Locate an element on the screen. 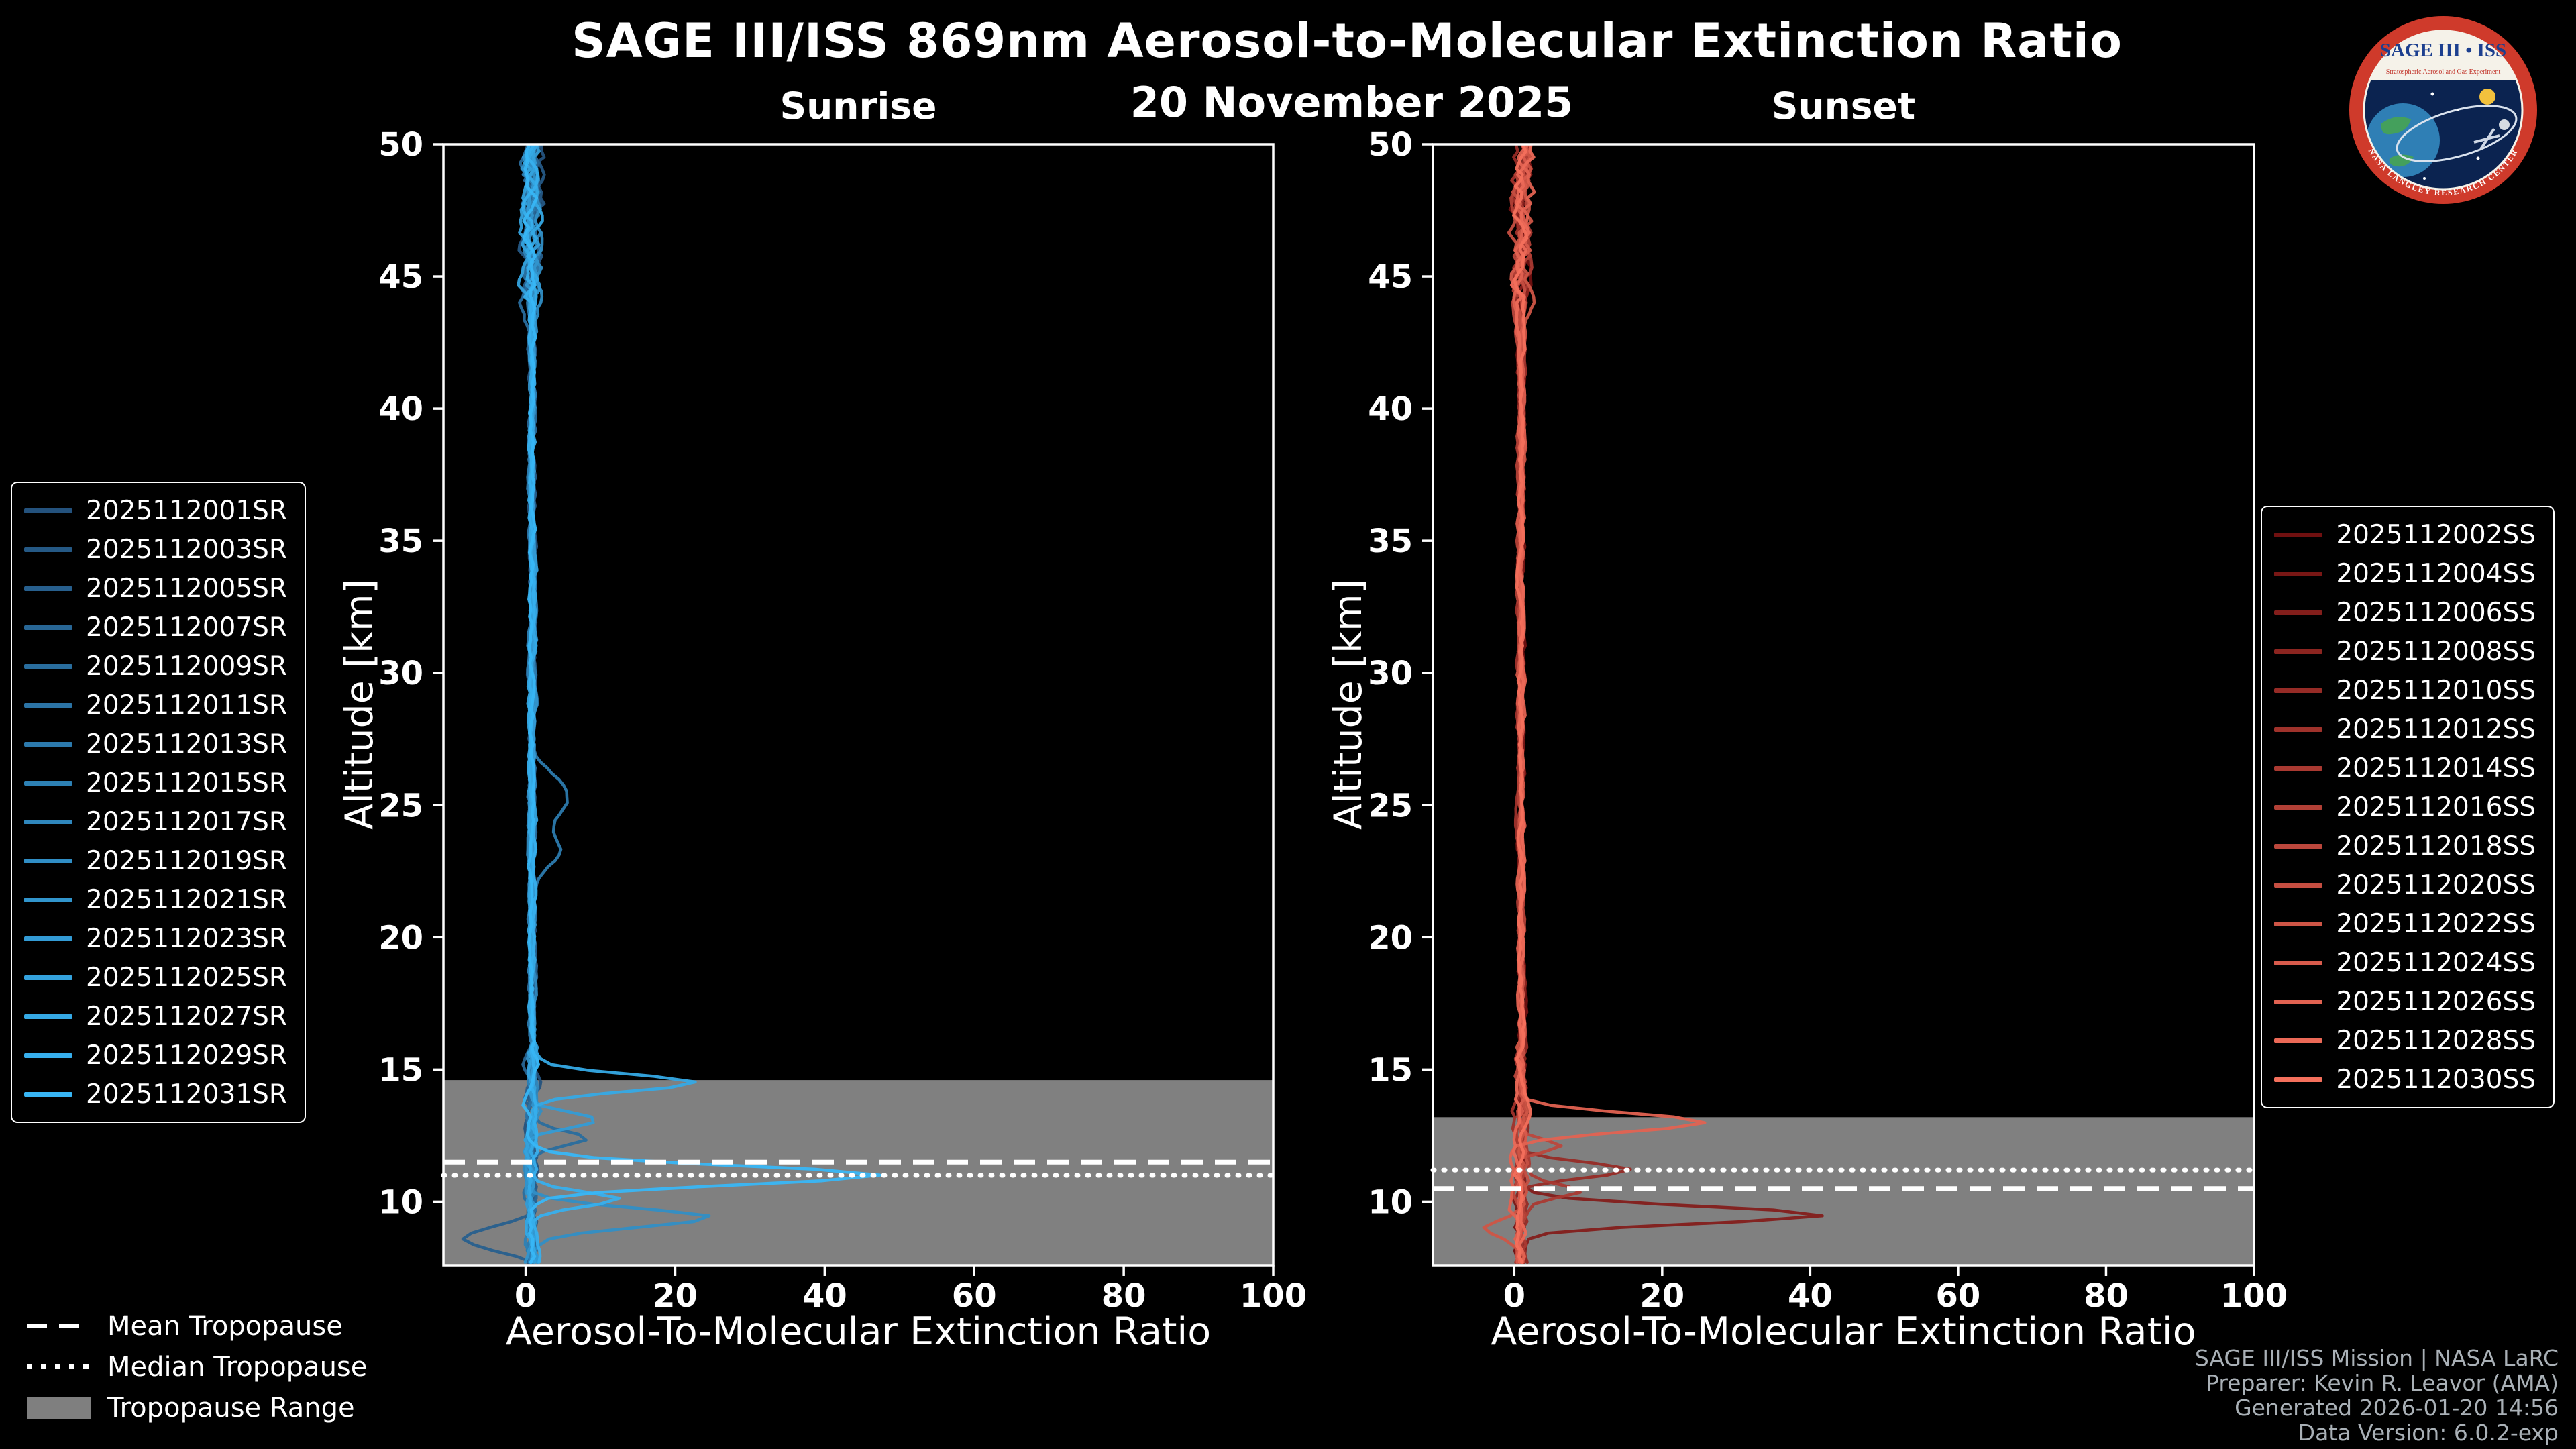 The width and height of the screenshot is (2576, 1449). logo-iss-icon is located at coordinates (2486, 138).